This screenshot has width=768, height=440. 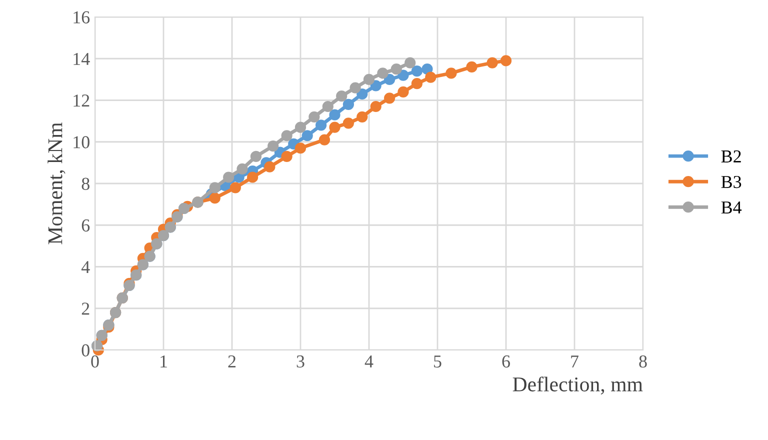 I want to click on x-tick-label: 8, so click(x=643, y=361).